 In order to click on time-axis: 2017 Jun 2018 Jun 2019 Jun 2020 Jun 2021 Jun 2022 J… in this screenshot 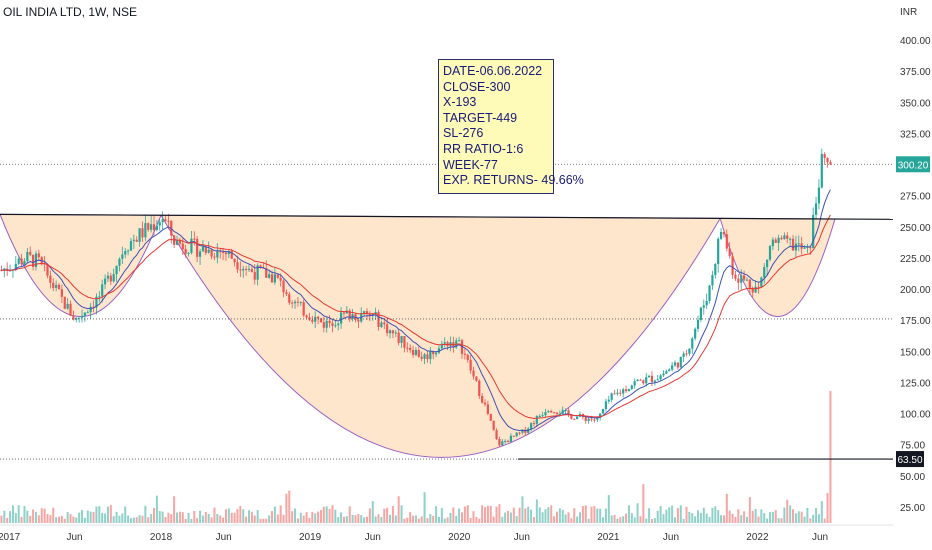, I will do `click(446, 533)`.